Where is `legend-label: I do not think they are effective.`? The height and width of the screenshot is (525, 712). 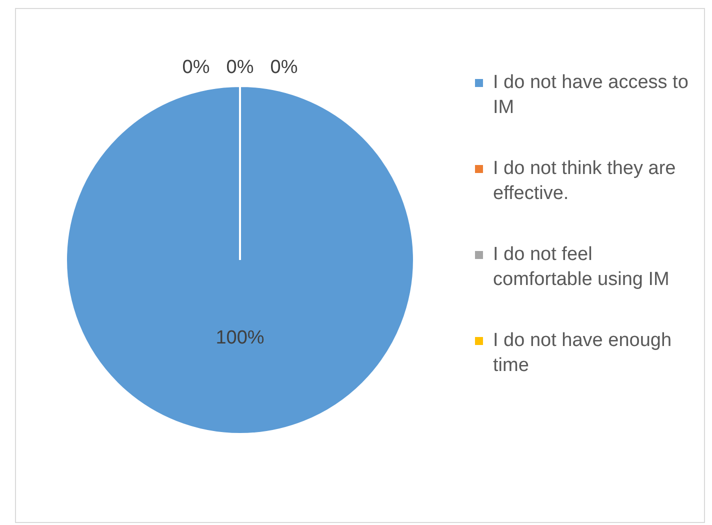
legend-label: I do not think they are effective. is located at coordinates (585, 181).